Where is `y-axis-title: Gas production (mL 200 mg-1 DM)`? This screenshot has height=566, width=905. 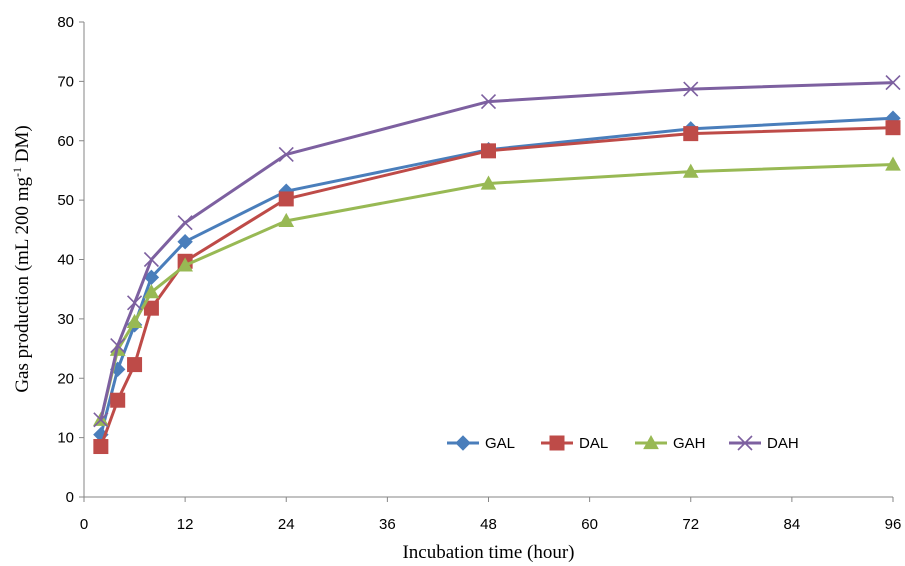
y-axis-title: Gas production (mL 200 mg-1 DM) is located at coordinates (21, 258).